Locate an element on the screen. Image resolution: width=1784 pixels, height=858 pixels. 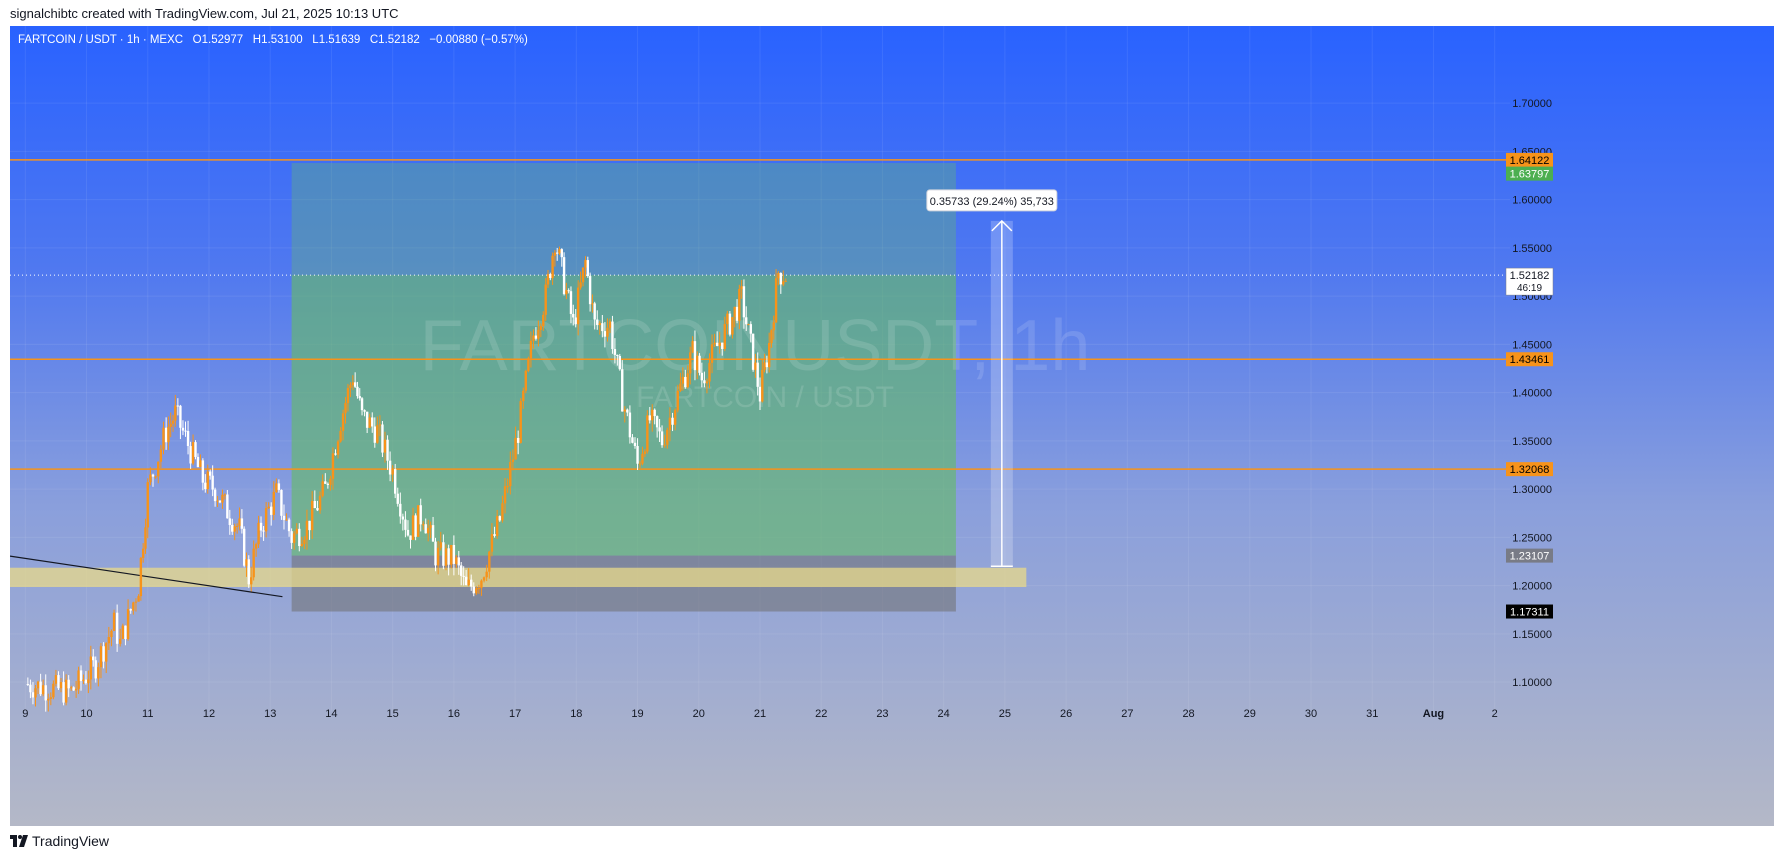
target-zone-filled is located at coordinates (623, 415).